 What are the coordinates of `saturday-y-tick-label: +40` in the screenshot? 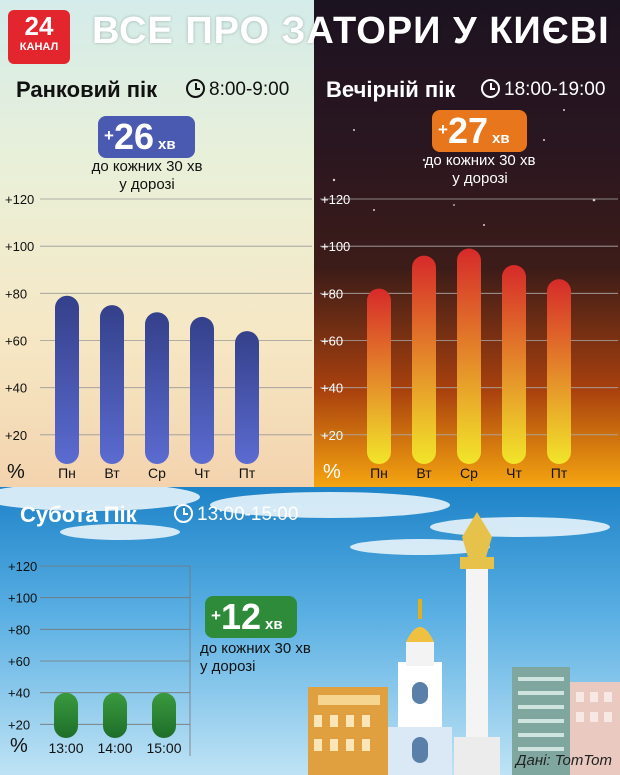 It's located at (19, 693).